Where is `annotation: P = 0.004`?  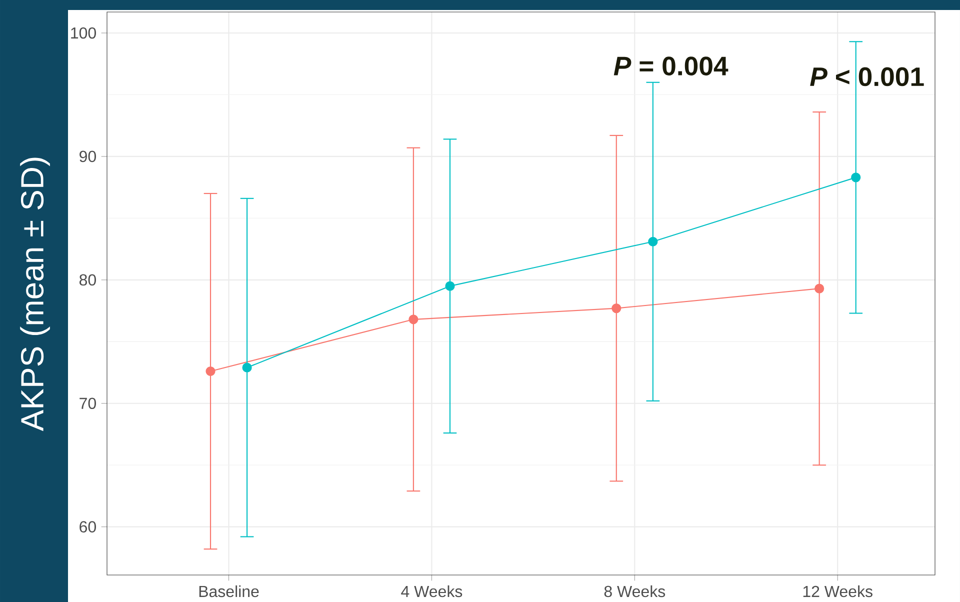 annotation: P = 0.004 is located at coordinates (671, 66).